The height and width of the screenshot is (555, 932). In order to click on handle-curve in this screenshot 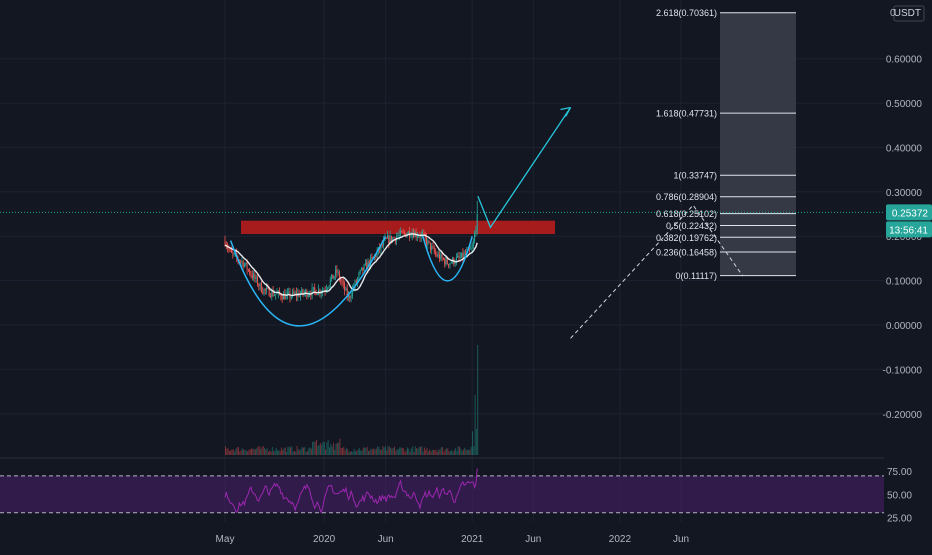, I will do `click(447, 259)`.